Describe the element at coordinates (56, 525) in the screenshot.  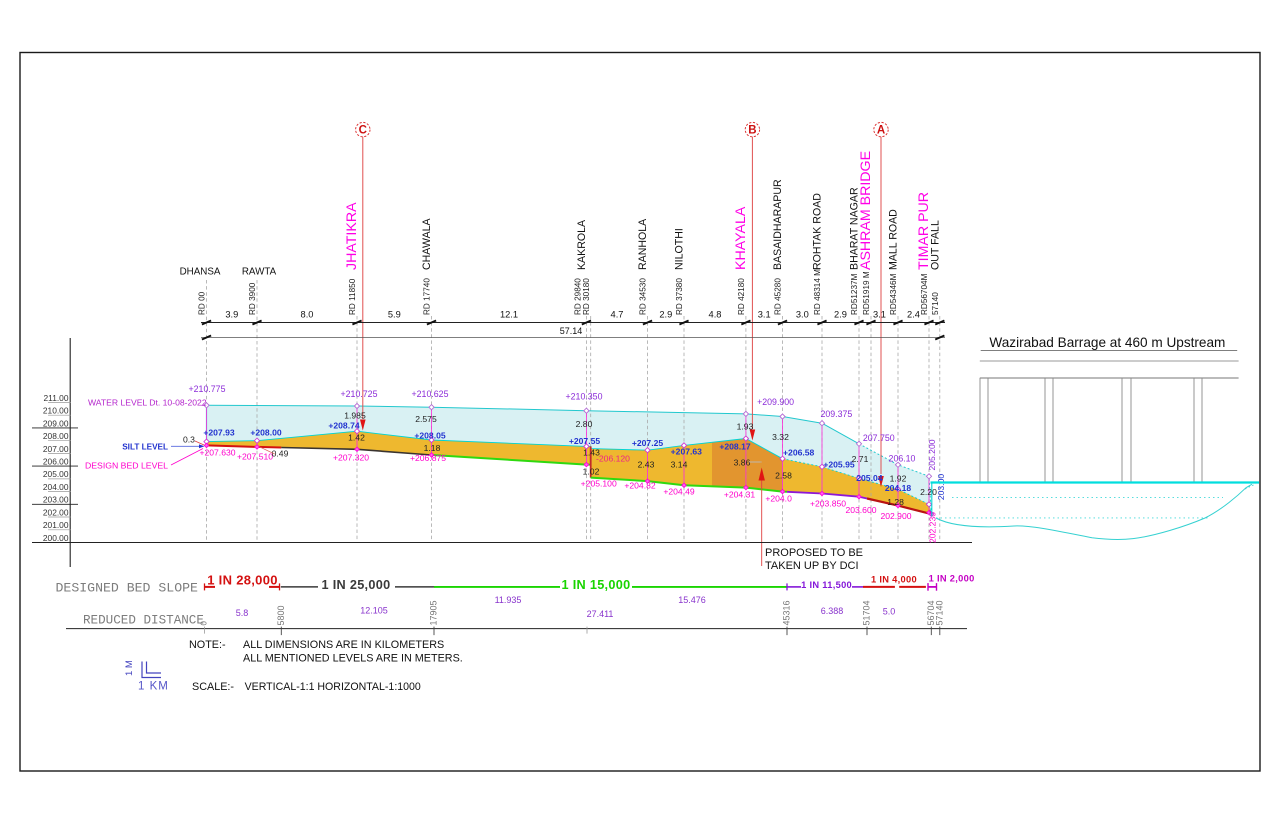
I see `svg-text: 201.00` at that location.